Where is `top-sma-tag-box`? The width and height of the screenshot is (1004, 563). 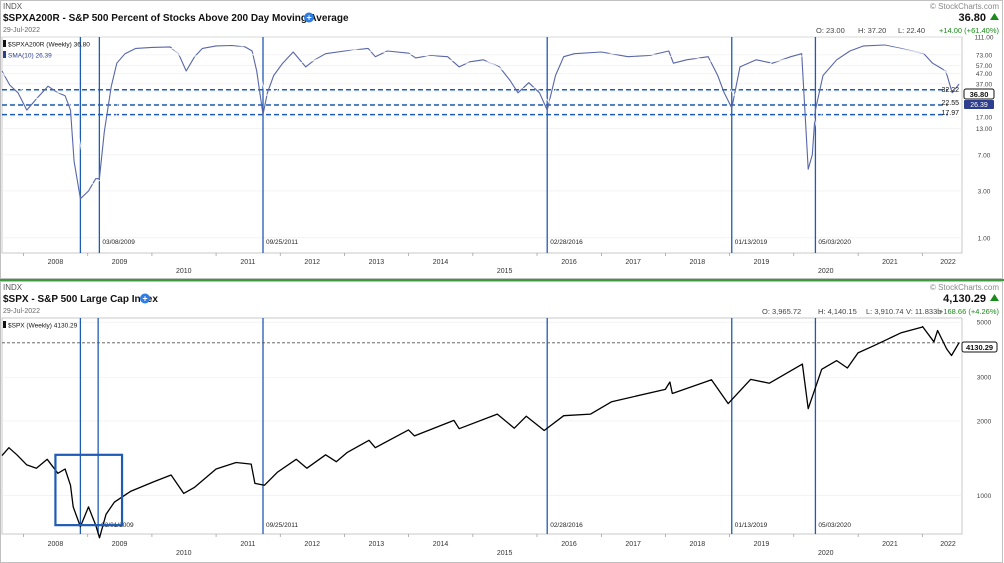
top-sma-tag-box is located at coordinates (979, 104).